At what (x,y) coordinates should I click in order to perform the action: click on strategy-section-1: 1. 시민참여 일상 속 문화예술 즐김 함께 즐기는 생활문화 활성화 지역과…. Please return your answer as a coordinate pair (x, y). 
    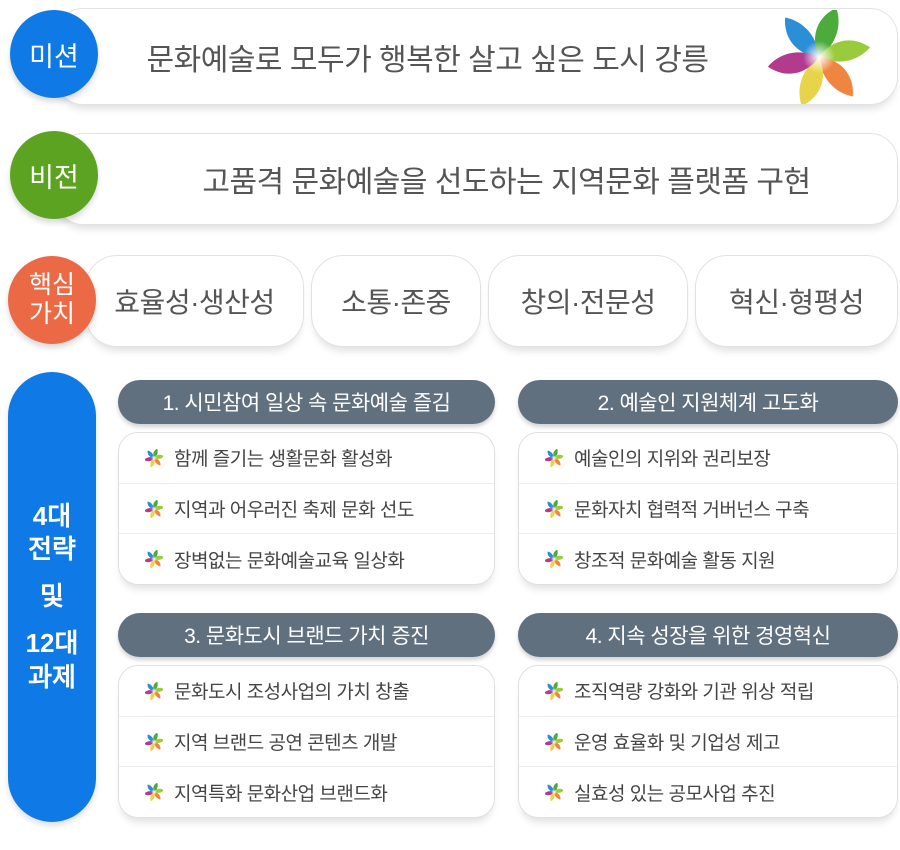
    Looking at the image, I should click on (306, 482).